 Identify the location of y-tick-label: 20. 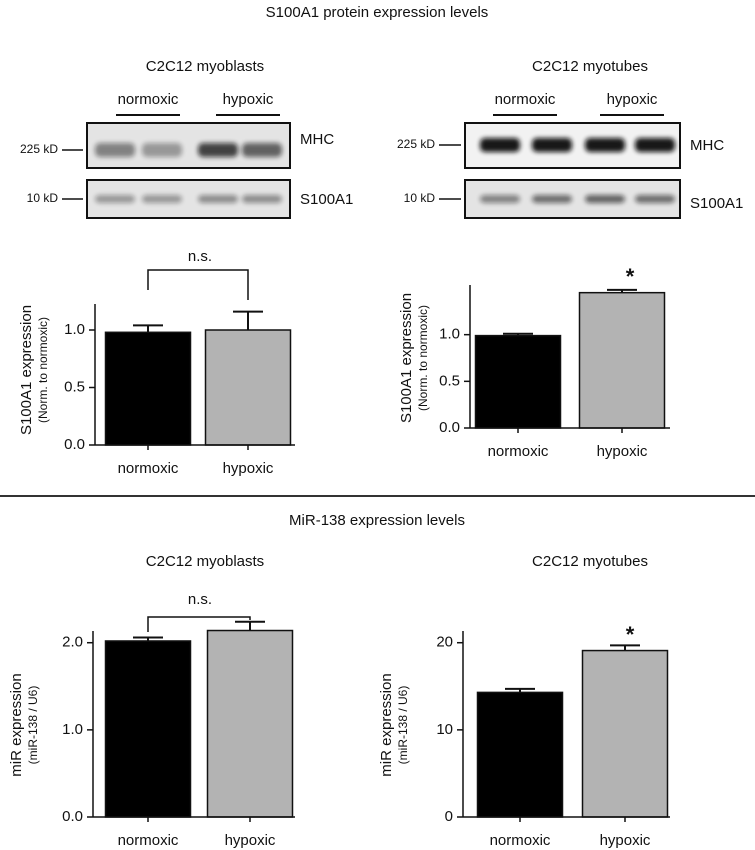
(444, 642).